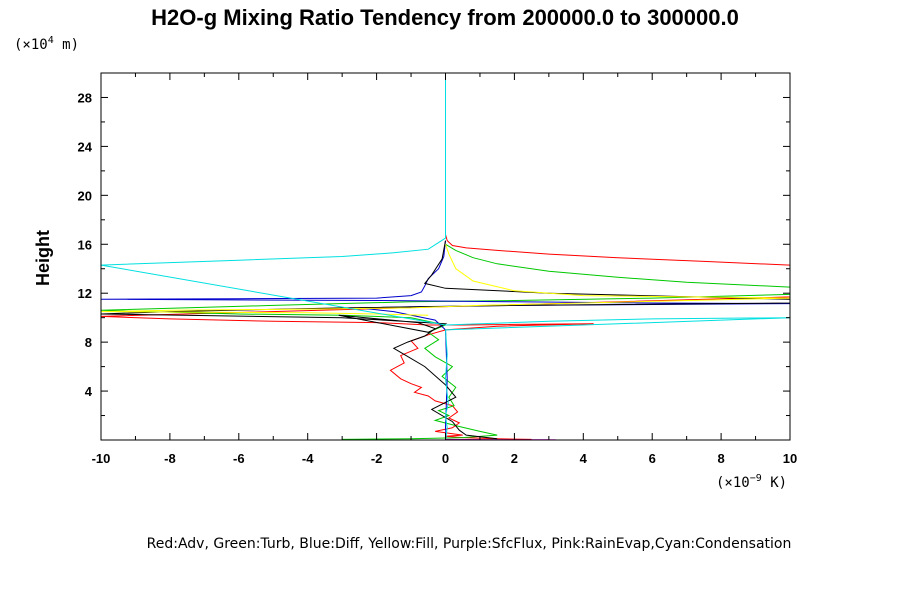  I want to click on y-axis-label: Height, so click(43, 258).